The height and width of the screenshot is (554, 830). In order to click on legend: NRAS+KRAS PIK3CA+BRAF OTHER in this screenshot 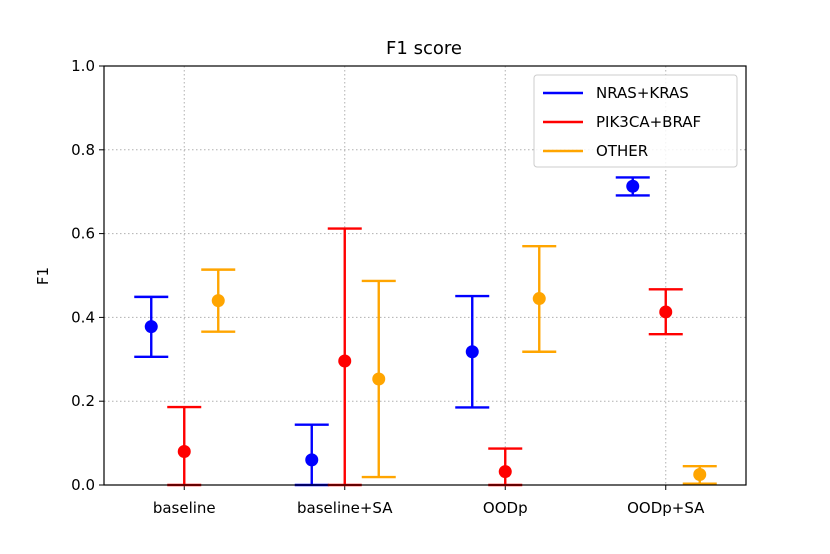, I will do `click(635, 121)`.